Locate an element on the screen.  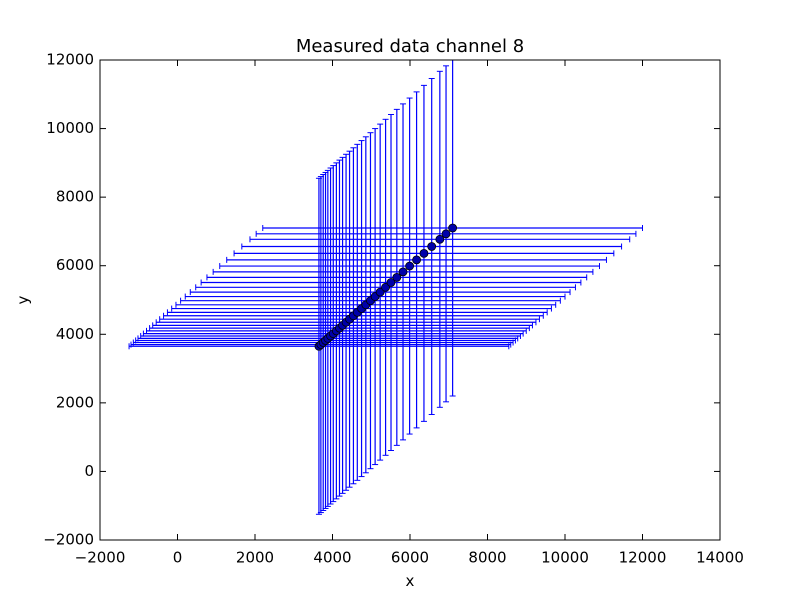
x-tick-label: 12000 is located at coordinates (643, 558).